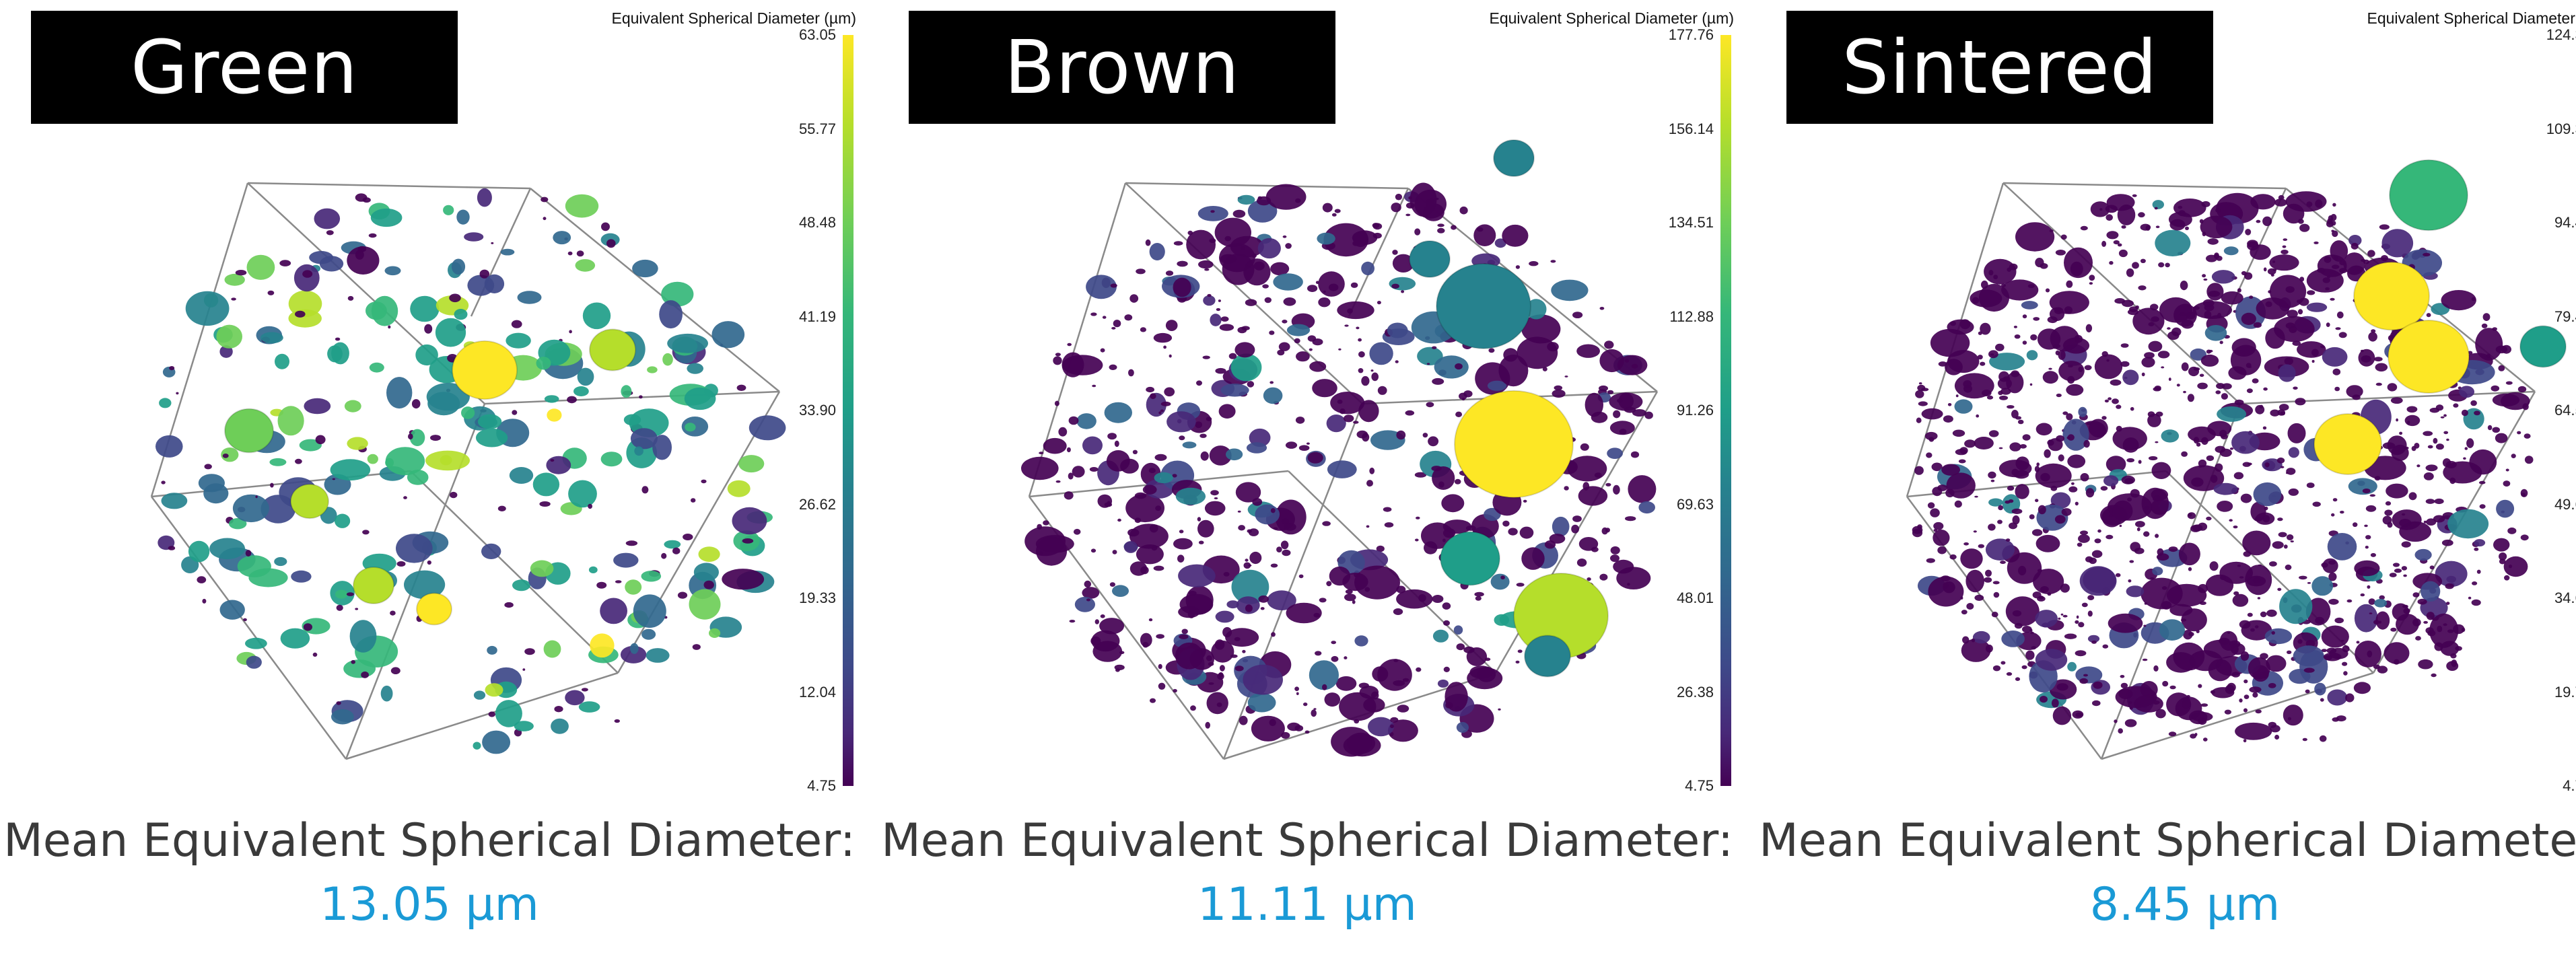  What do you see at coordinates (2561, 128) in the screenshot?
I see `colorbar-tick: 109.38` at bounding box center [2561, 128].